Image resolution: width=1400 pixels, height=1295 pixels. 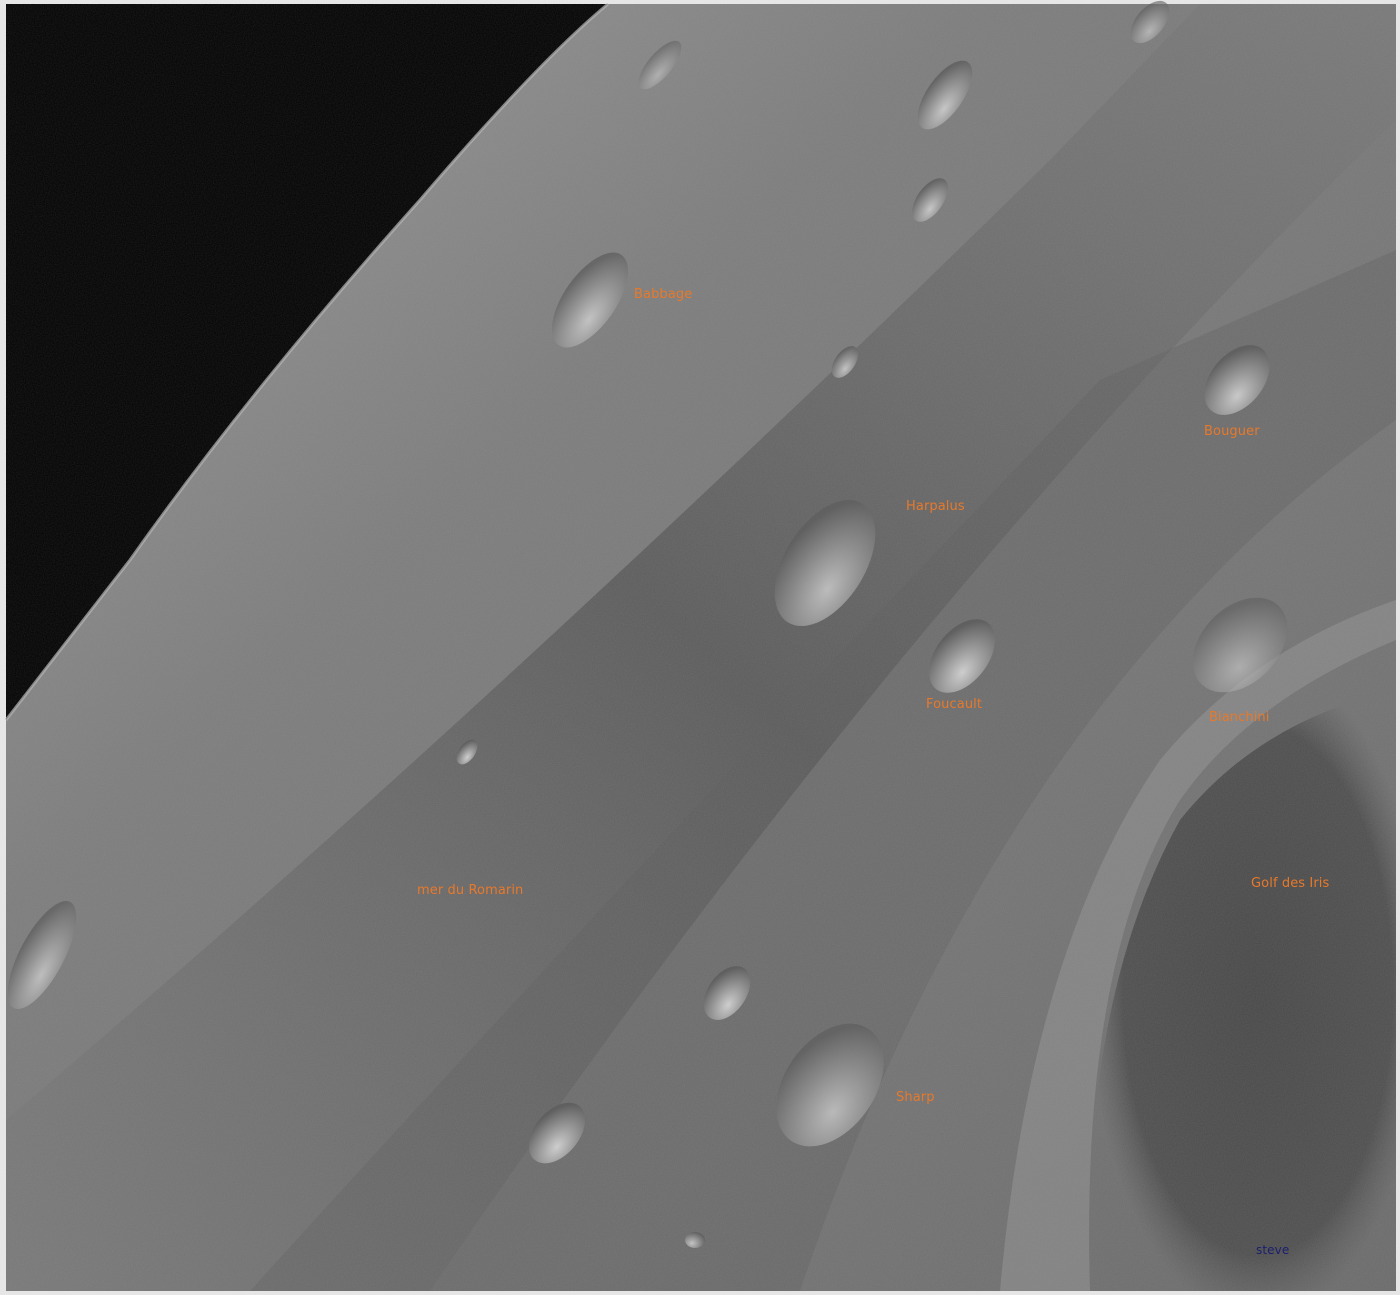 I want to click on label-bianchini: Bianchini, so click(x=1239, y=717).